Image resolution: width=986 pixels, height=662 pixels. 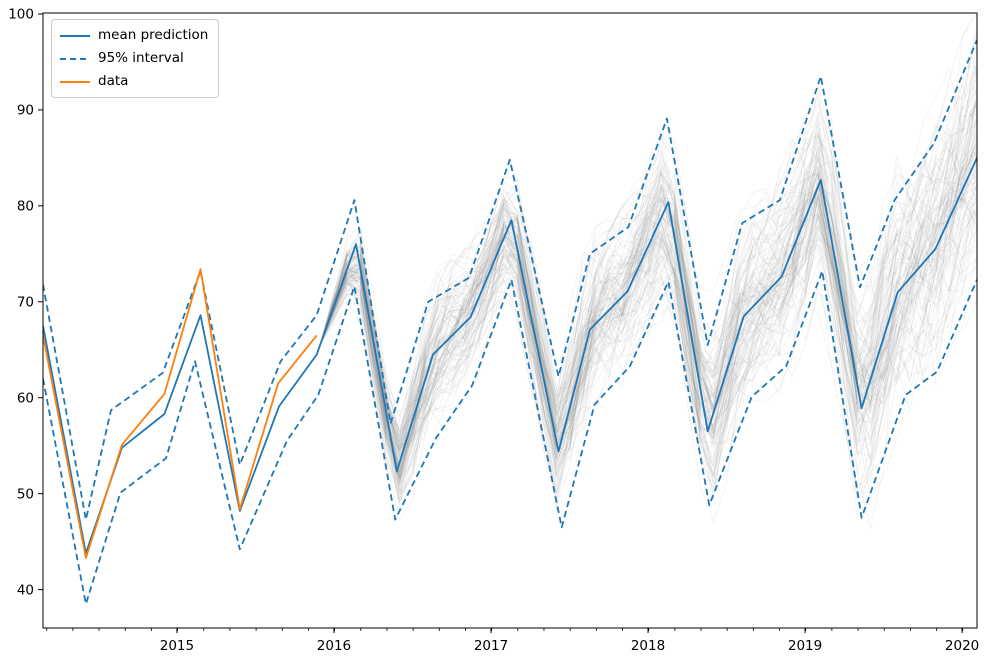 I want to click on legend-item-mean-prediction: mean prediction, so click(x=134, y=35).